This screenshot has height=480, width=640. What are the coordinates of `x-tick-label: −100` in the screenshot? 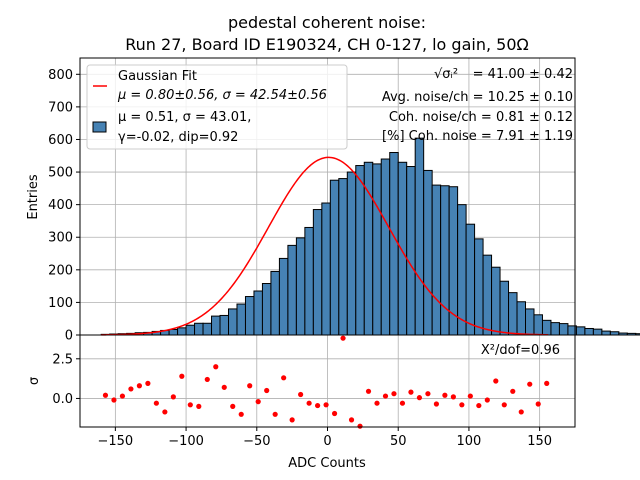 It's located at (186, 441).